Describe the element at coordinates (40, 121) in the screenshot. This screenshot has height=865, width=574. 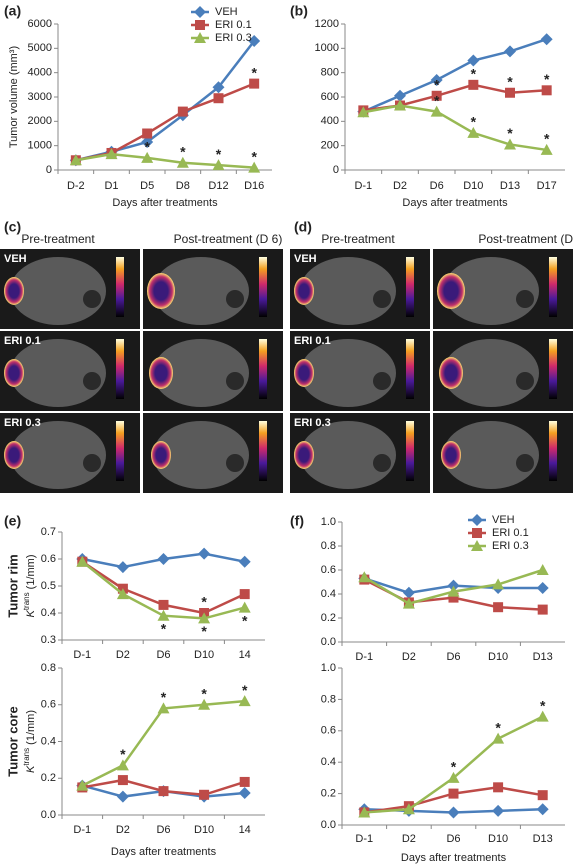
I see `y-tick-label: 2000` at that location.